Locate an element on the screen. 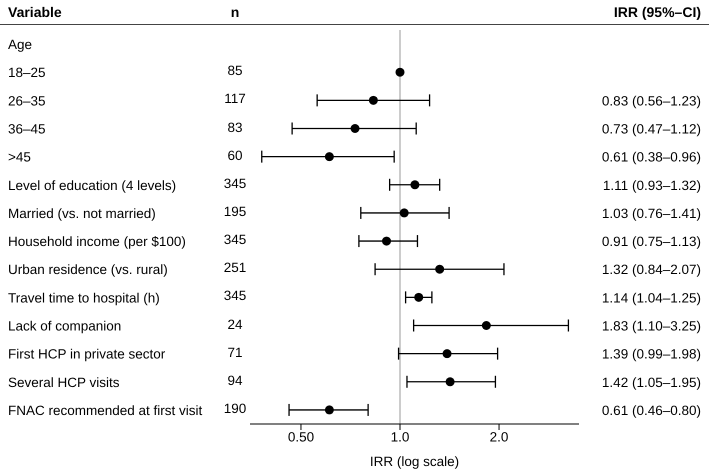 This screenshot has height=472, width=709. y-tick-label: >45 is located at coordinates (19, 157).